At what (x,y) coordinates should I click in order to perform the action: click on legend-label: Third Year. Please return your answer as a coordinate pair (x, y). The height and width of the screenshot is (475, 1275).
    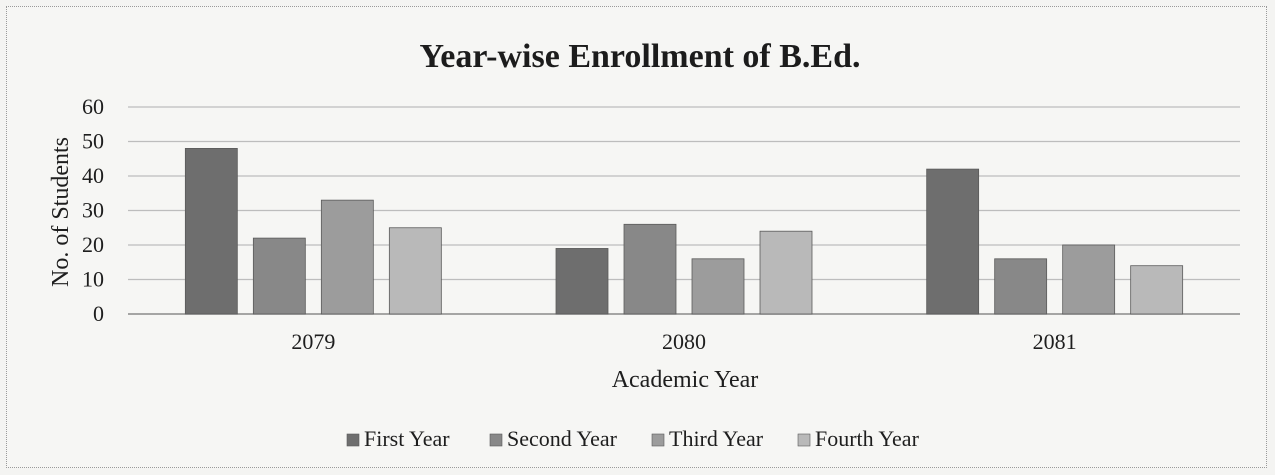
    Looking at the image, I should click on (716, 438).